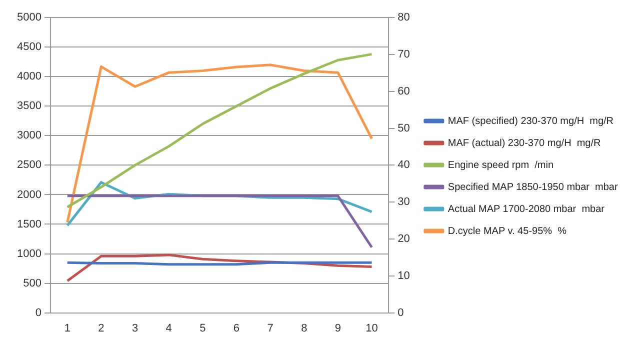 This screenshot has width=640, height=350. What do you see at coordinates (404, 128) in the screenshot?
I see `y2-tick-label: 50` at bounding box center [404, 128].